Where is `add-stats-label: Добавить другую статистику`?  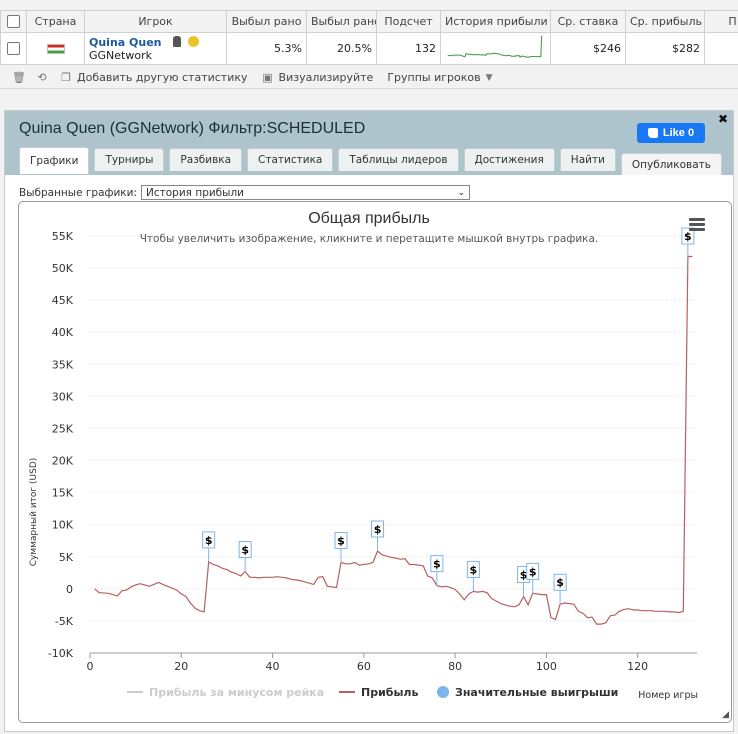
add-stats-label: Добавить другую статистику is located at coordinates (162, 77).